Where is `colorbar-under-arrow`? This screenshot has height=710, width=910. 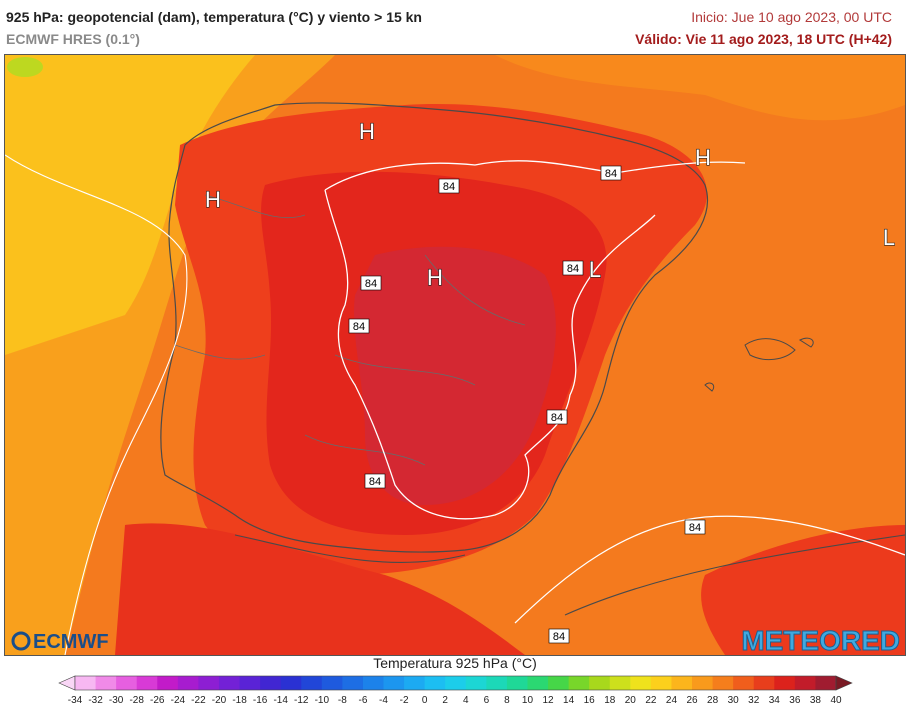
colorbar-under-arrow is located at coordinates (67, 683).